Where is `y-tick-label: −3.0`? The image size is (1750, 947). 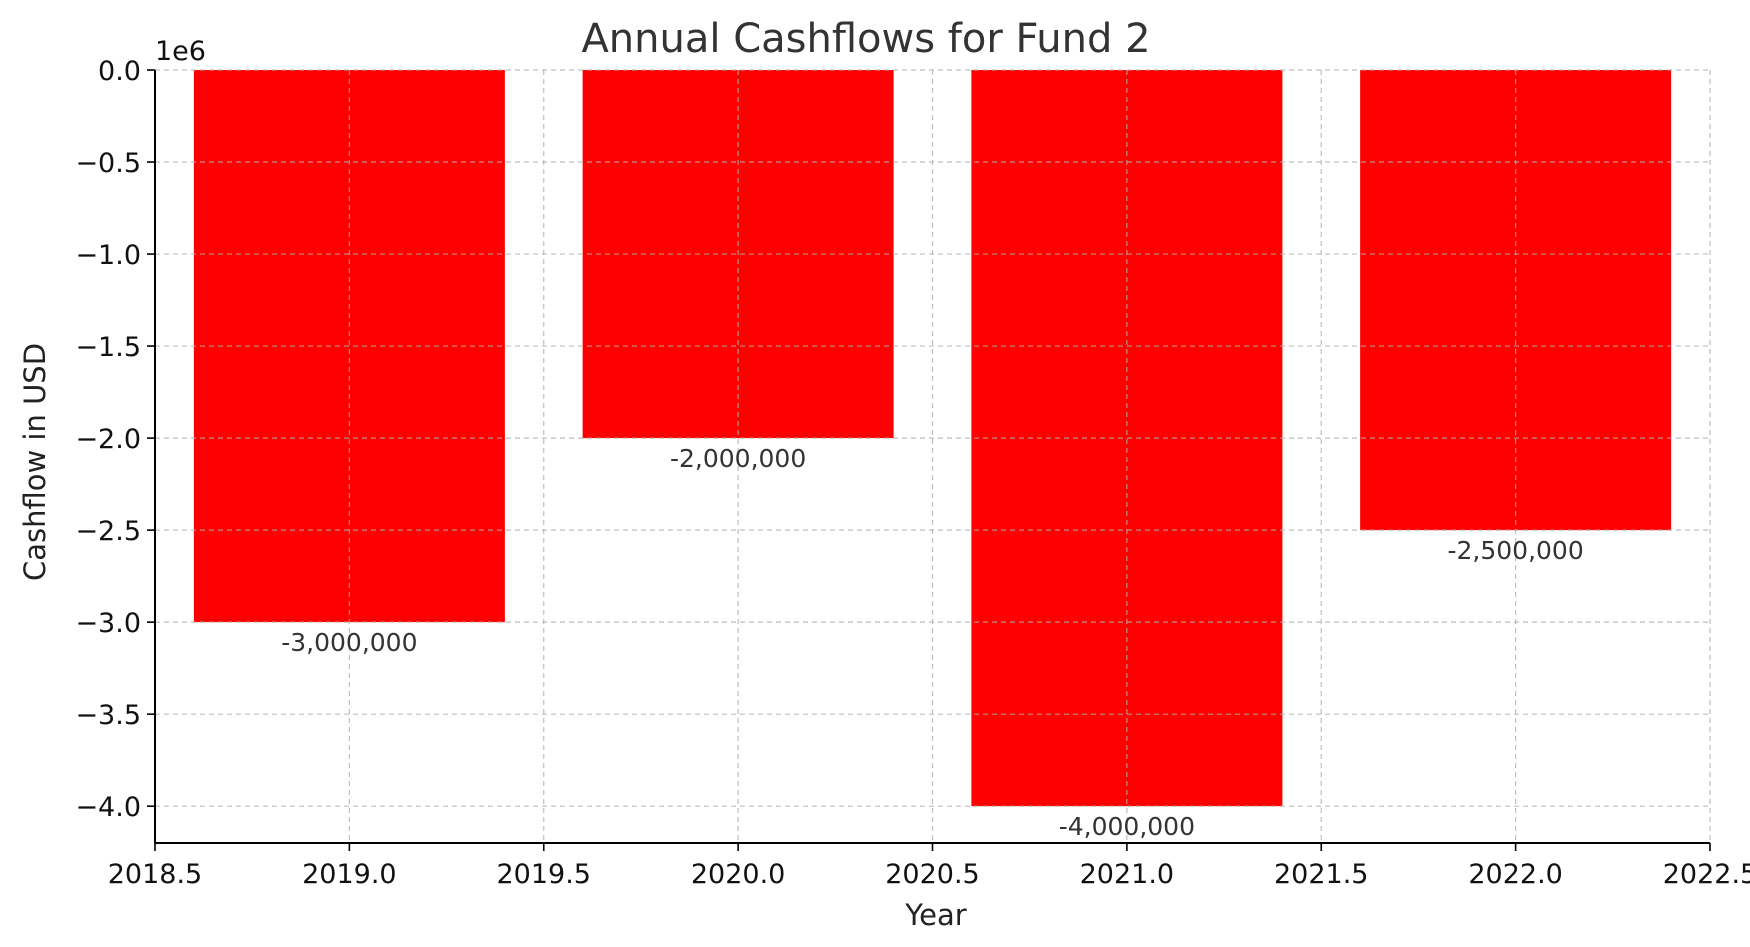
y-tick-label: −3.0 is located at coordinates (108, 623).